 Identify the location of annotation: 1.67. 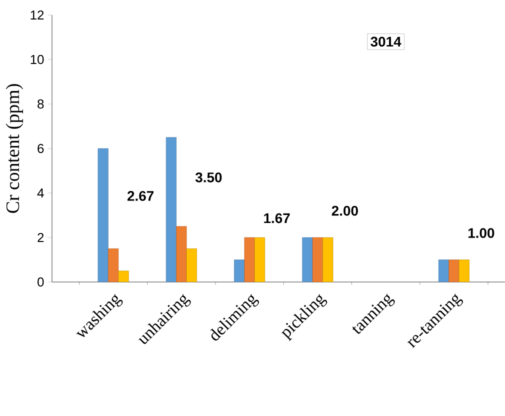
(277, 218).